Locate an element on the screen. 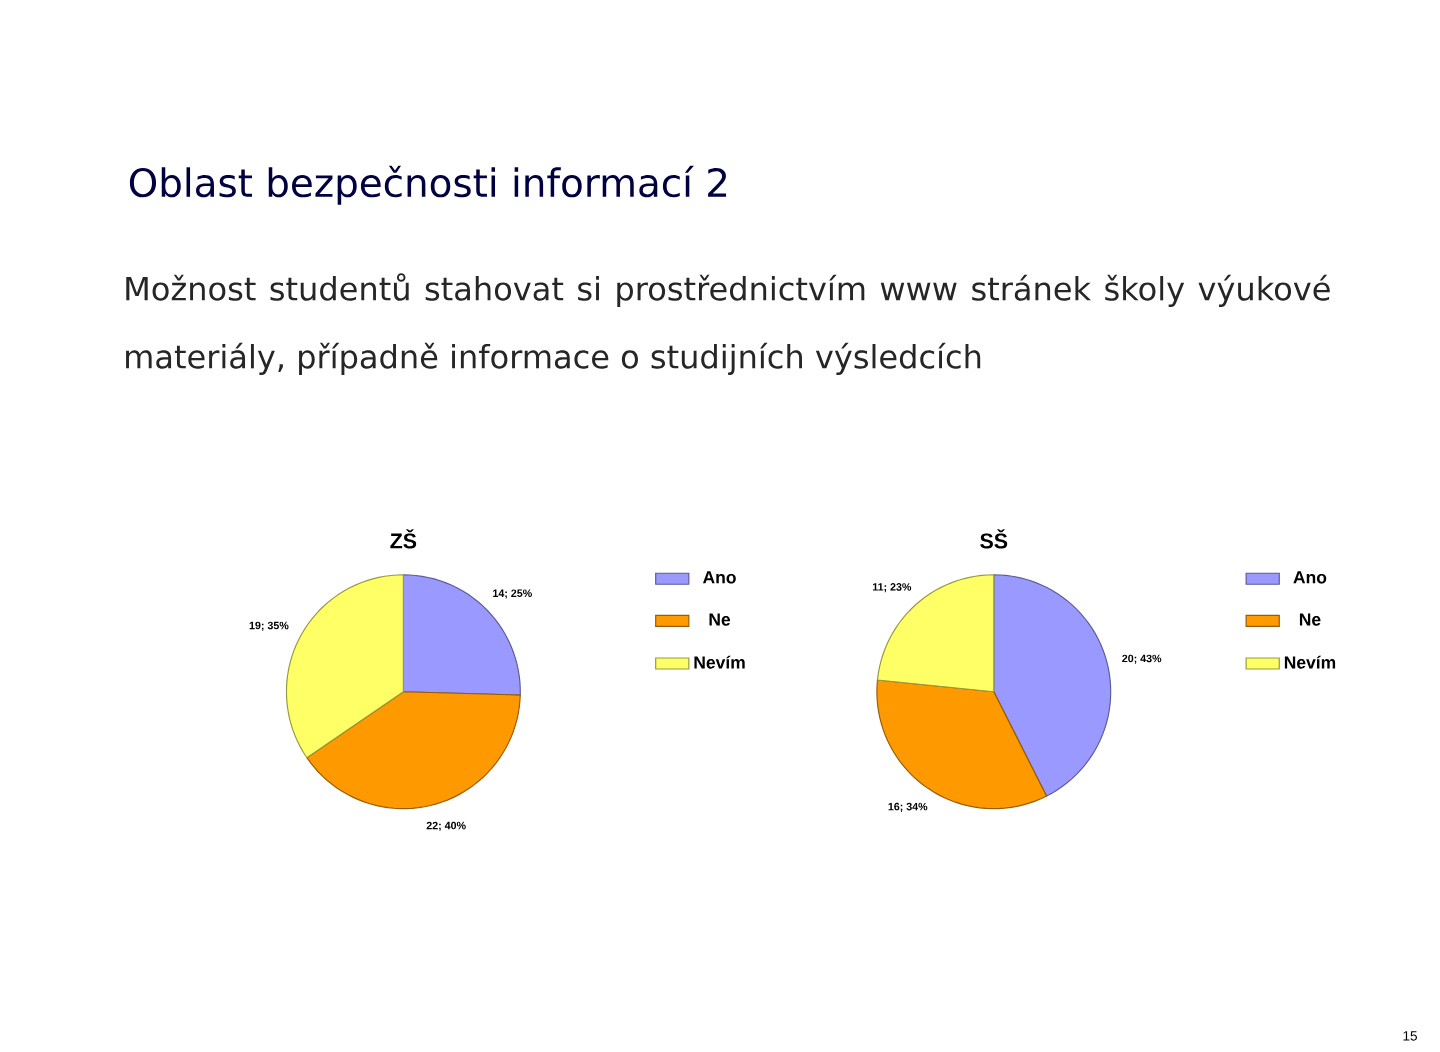  text: Oblast bezpečnosti informací 2 is located at coordinates (428, 185).